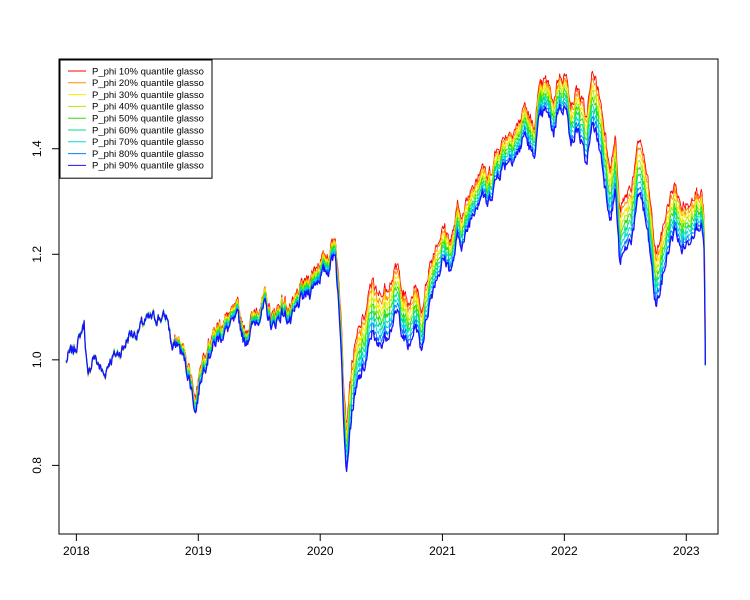 The image size is (750, 600). I want to click on legend-label: P_phi 70% quantile glasso, so click(148, 142).